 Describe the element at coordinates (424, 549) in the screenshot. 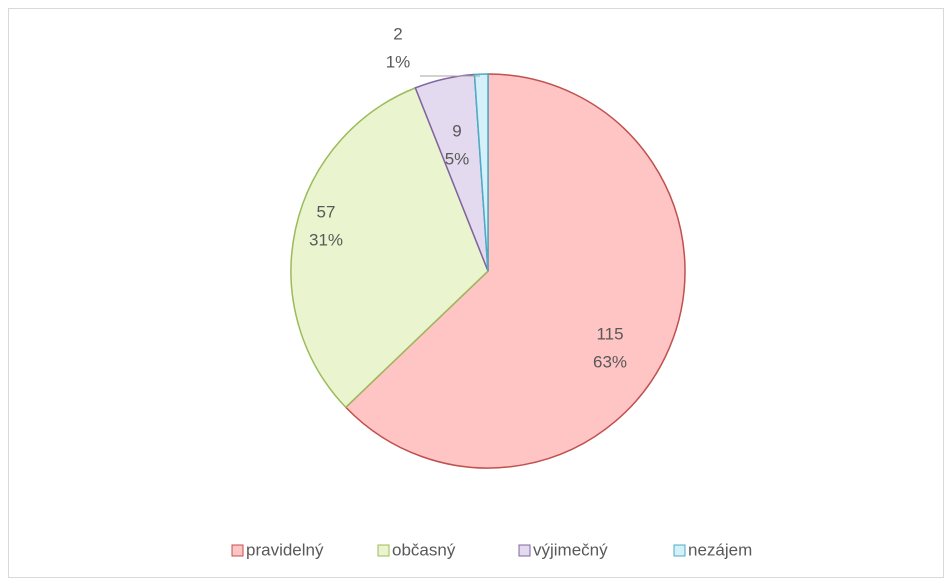

I see `legend-label: občasný` at that location.